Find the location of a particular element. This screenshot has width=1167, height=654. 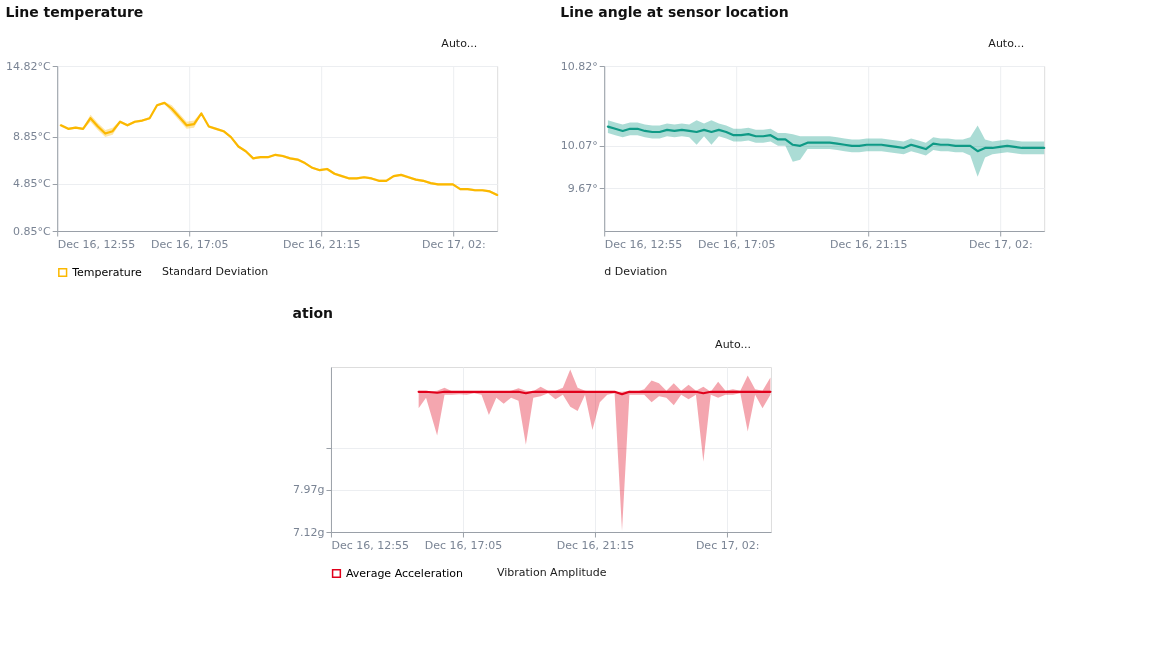

y-tick-label: 9.67° is located at coordinates (582, 188).